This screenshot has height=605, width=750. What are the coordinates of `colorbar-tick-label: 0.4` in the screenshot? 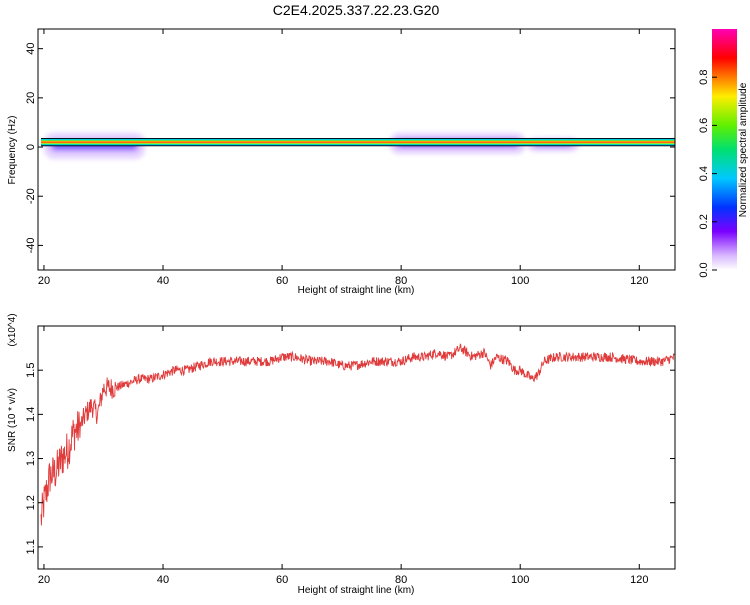 It's located at (704, 173).